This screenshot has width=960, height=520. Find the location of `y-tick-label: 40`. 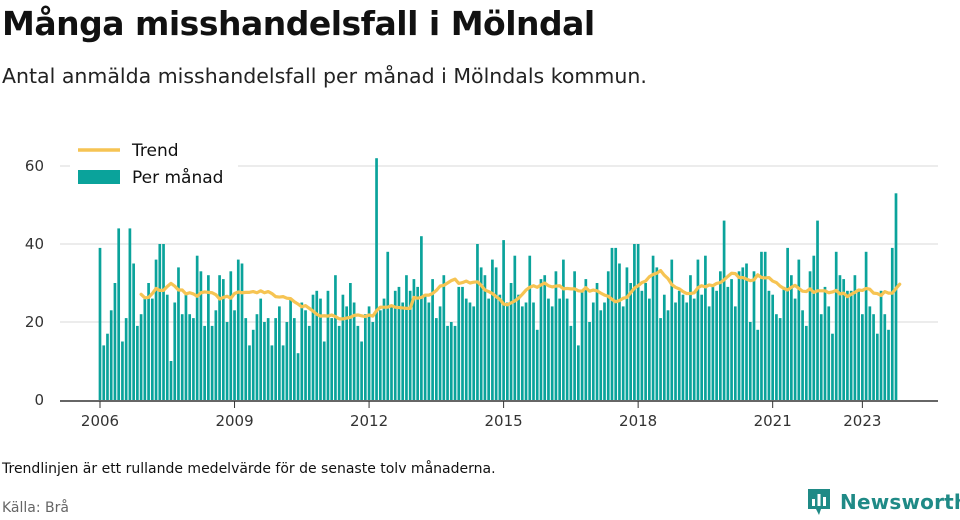

y-tick-label: 40 is located at coordinates (34, 244).